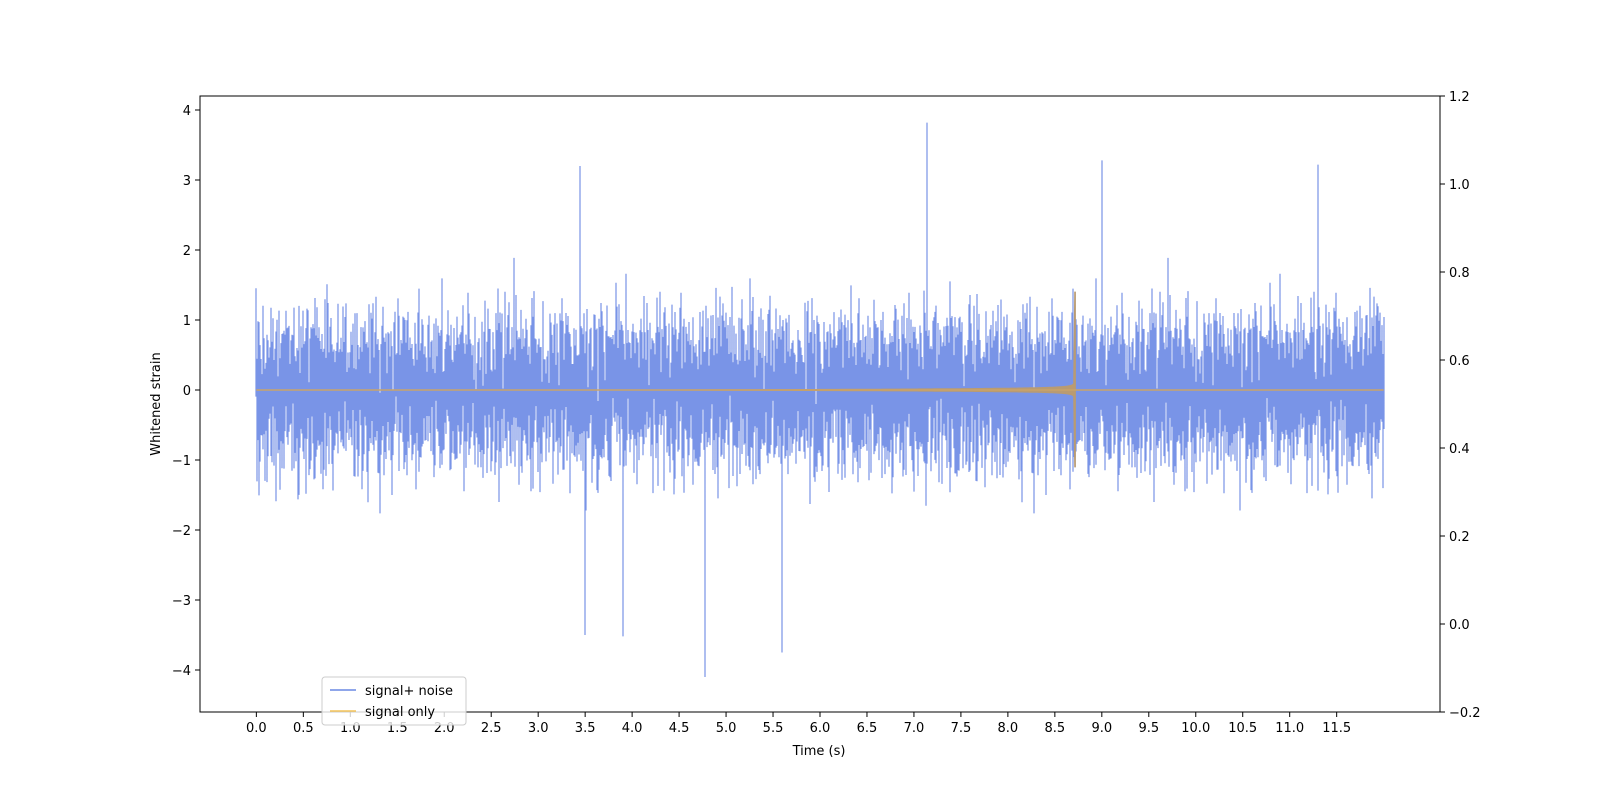 This screenshot has height=804, width=1600. Describe the element at coordinates (156, 403) in the screenshot. I see `y-axis-label: Whitened strain` at that location.